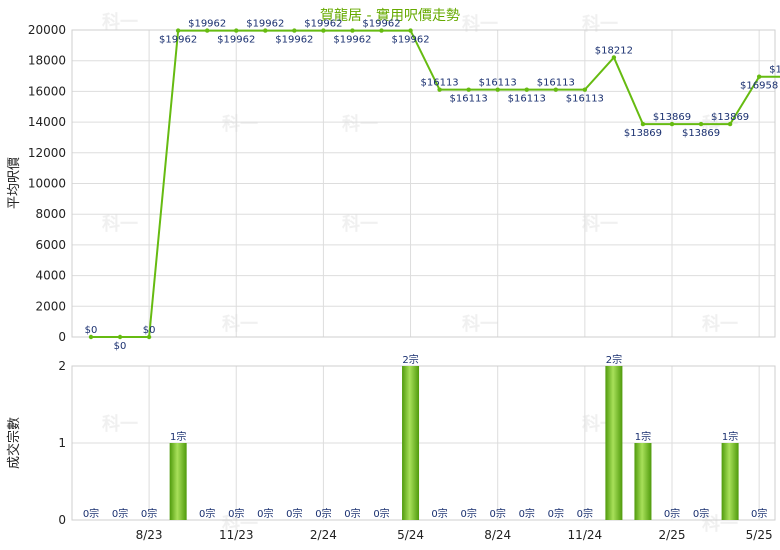 This screenshot has height=550, width=780. Describe the element at coordinates (47, 184) in the screenshot. I see `price-y-tick-label: 10000` at that location.